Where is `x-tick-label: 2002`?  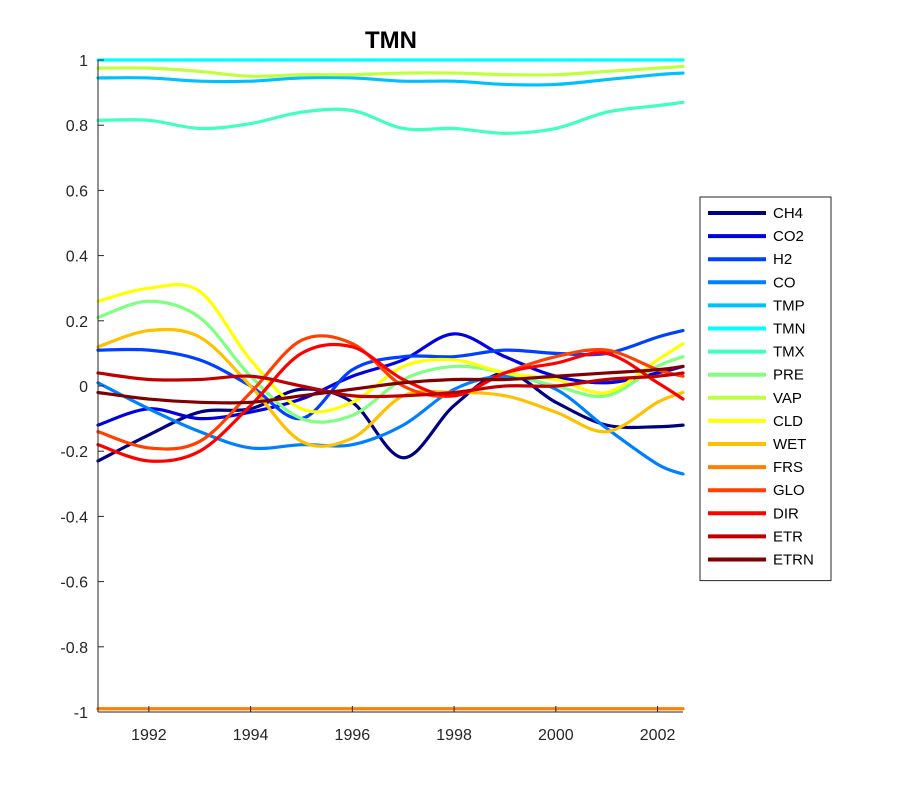
x-tick-label: 2002 is located at coordinates (658, 735).